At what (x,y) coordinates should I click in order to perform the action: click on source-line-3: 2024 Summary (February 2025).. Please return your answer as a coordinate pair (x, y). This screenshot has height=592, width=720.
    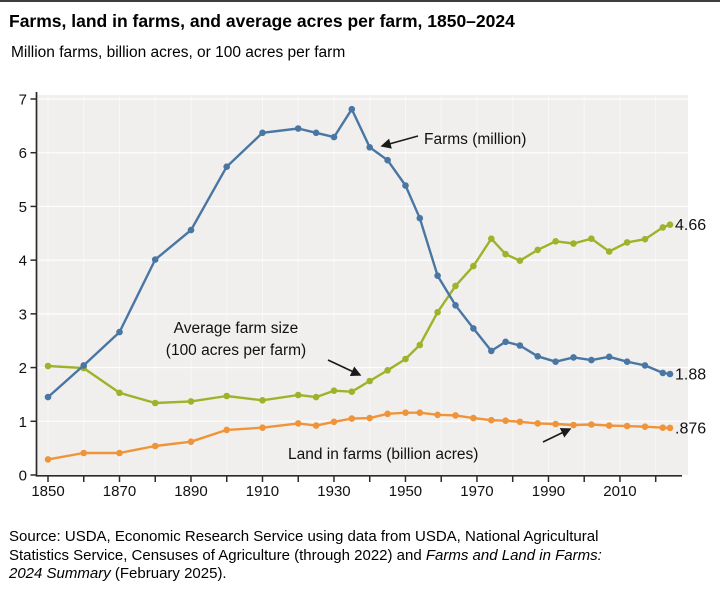
    Looking at the image, I should click on (118, 573).